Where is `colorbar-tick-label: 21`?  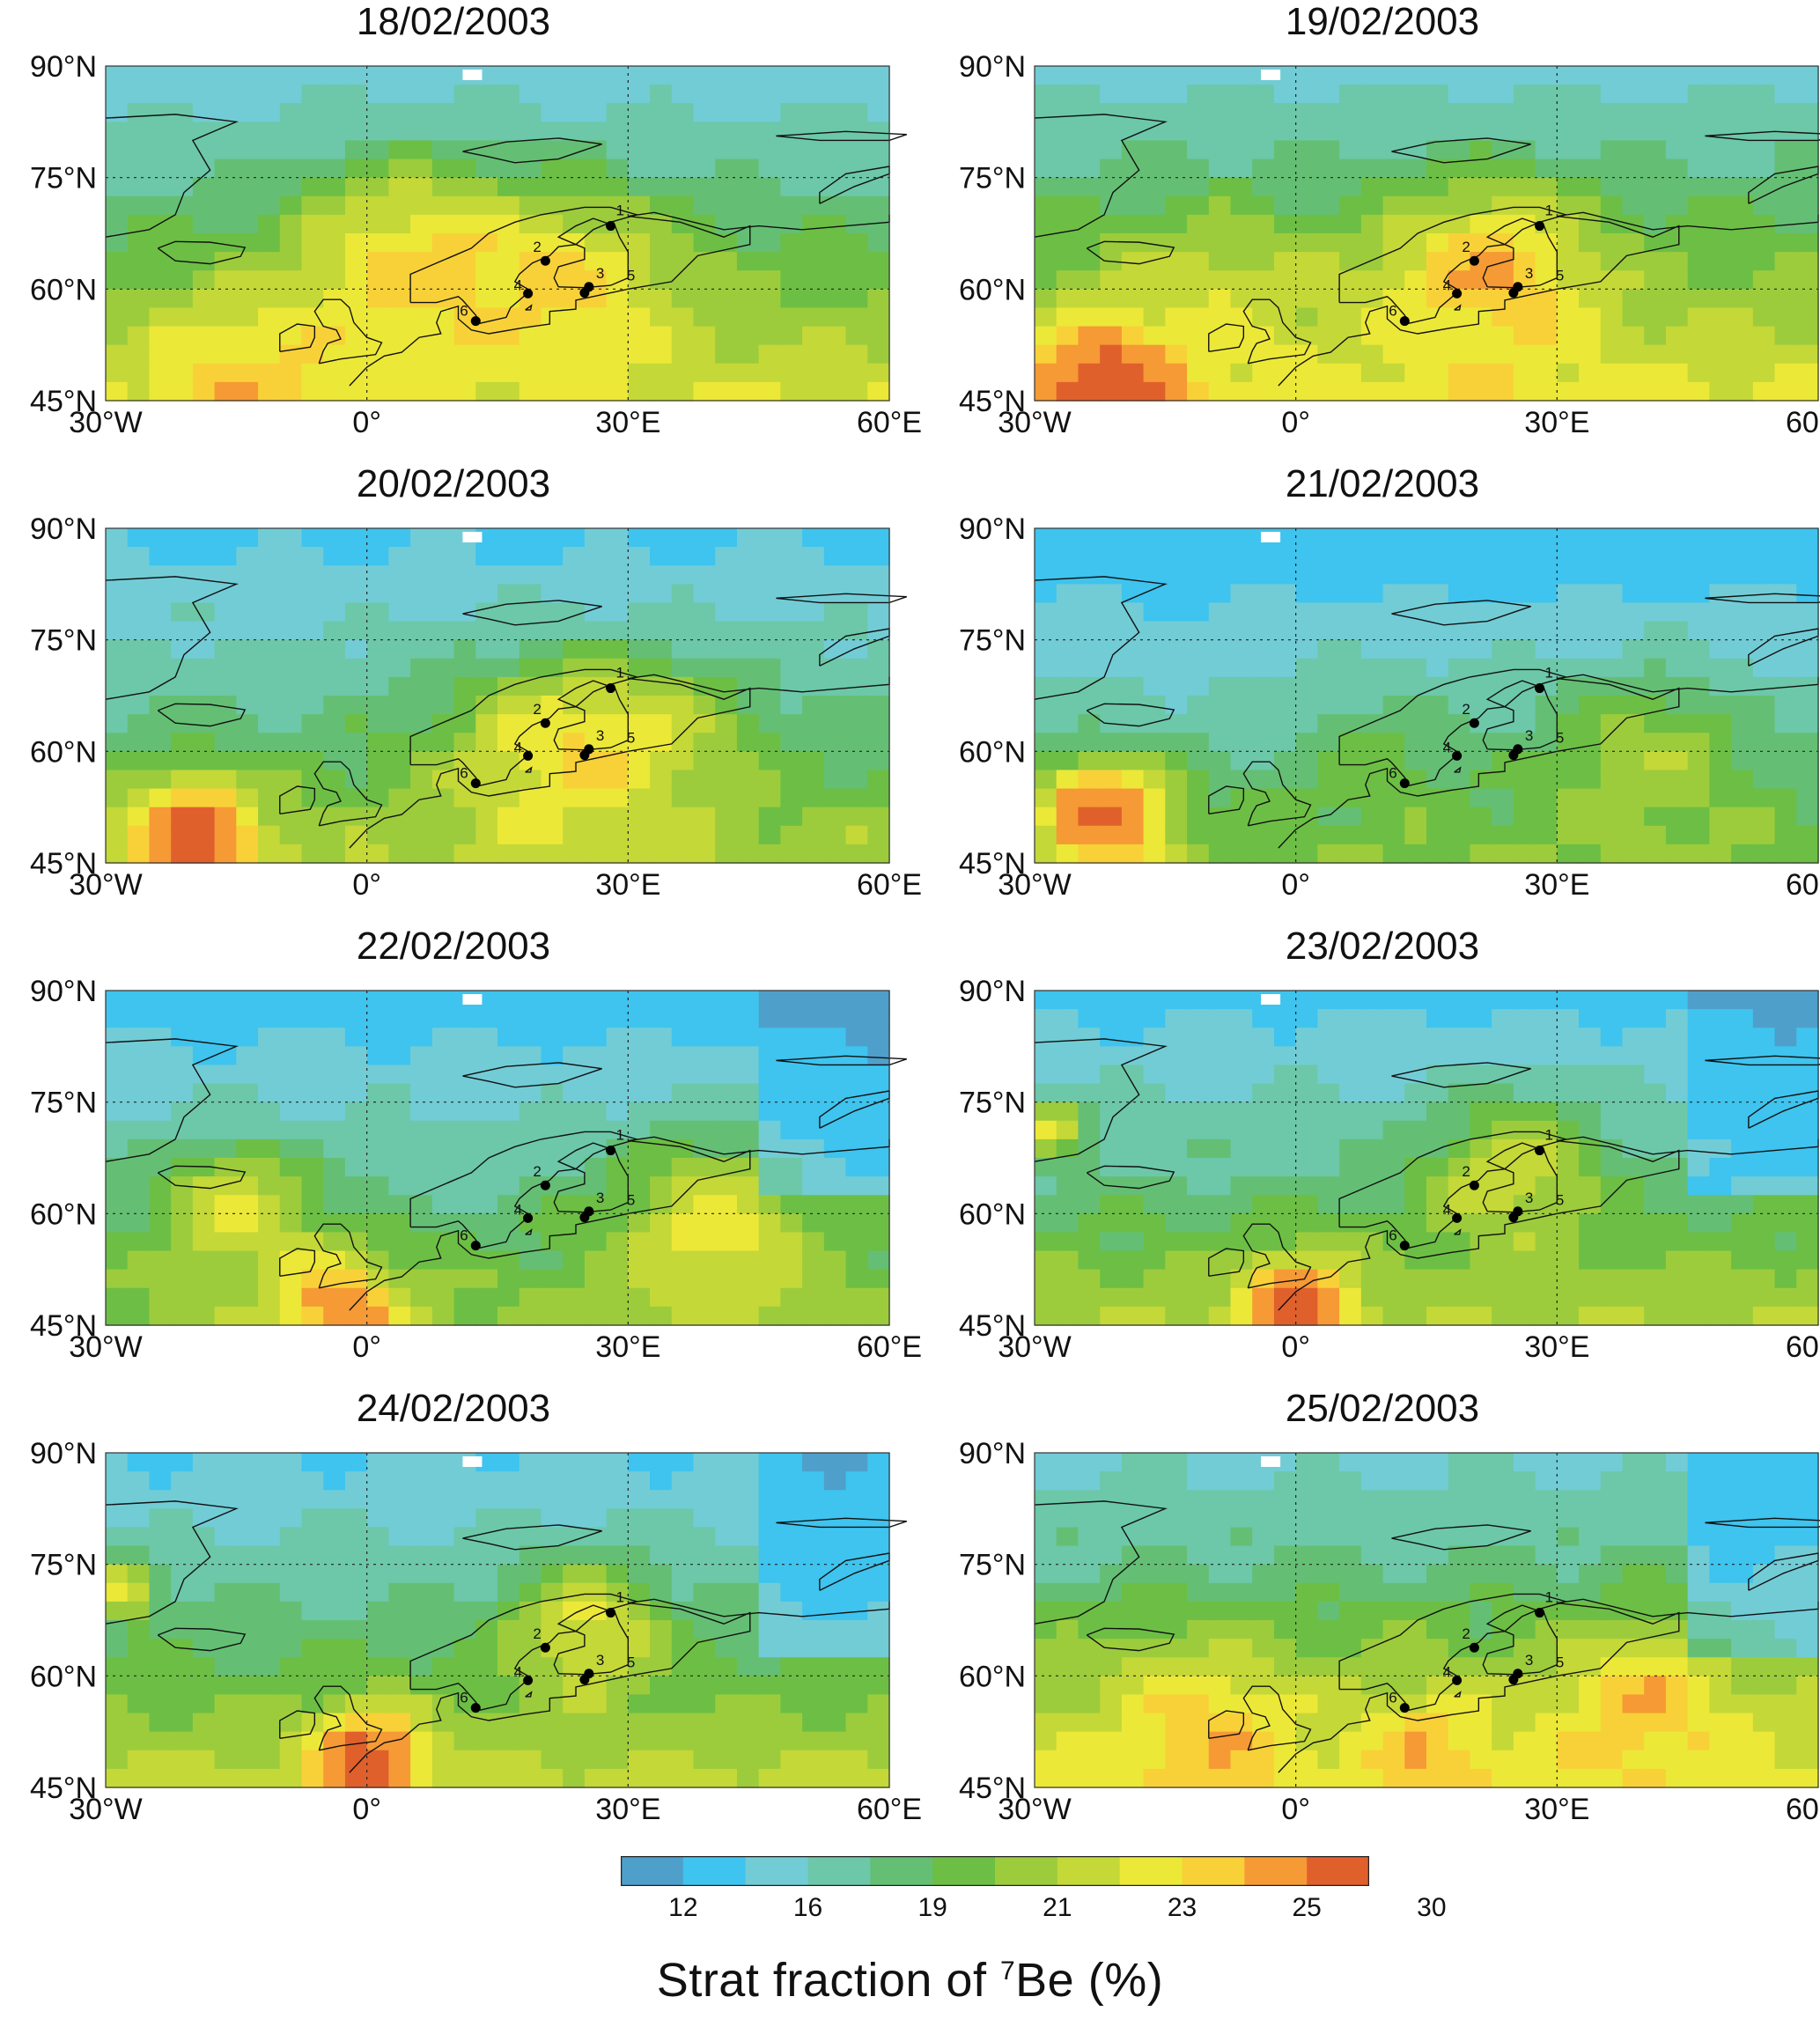 colorbar-tick-label: 21 is located at coordinates (1057, 1907).